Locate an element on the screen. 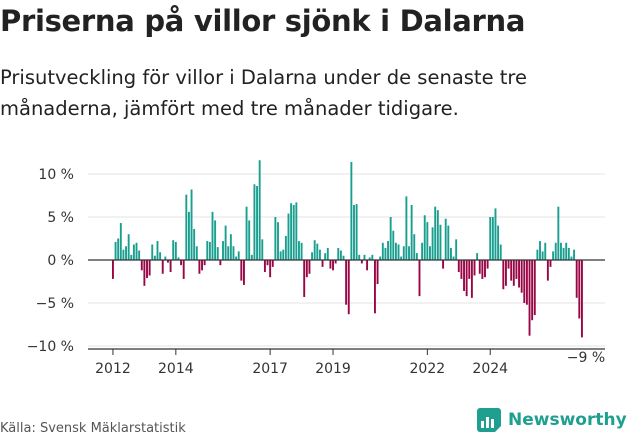 Image resolution: width=631 pixels, height=439 pixels. x-tick-label: 2019 is located at coordinates (333, 369).